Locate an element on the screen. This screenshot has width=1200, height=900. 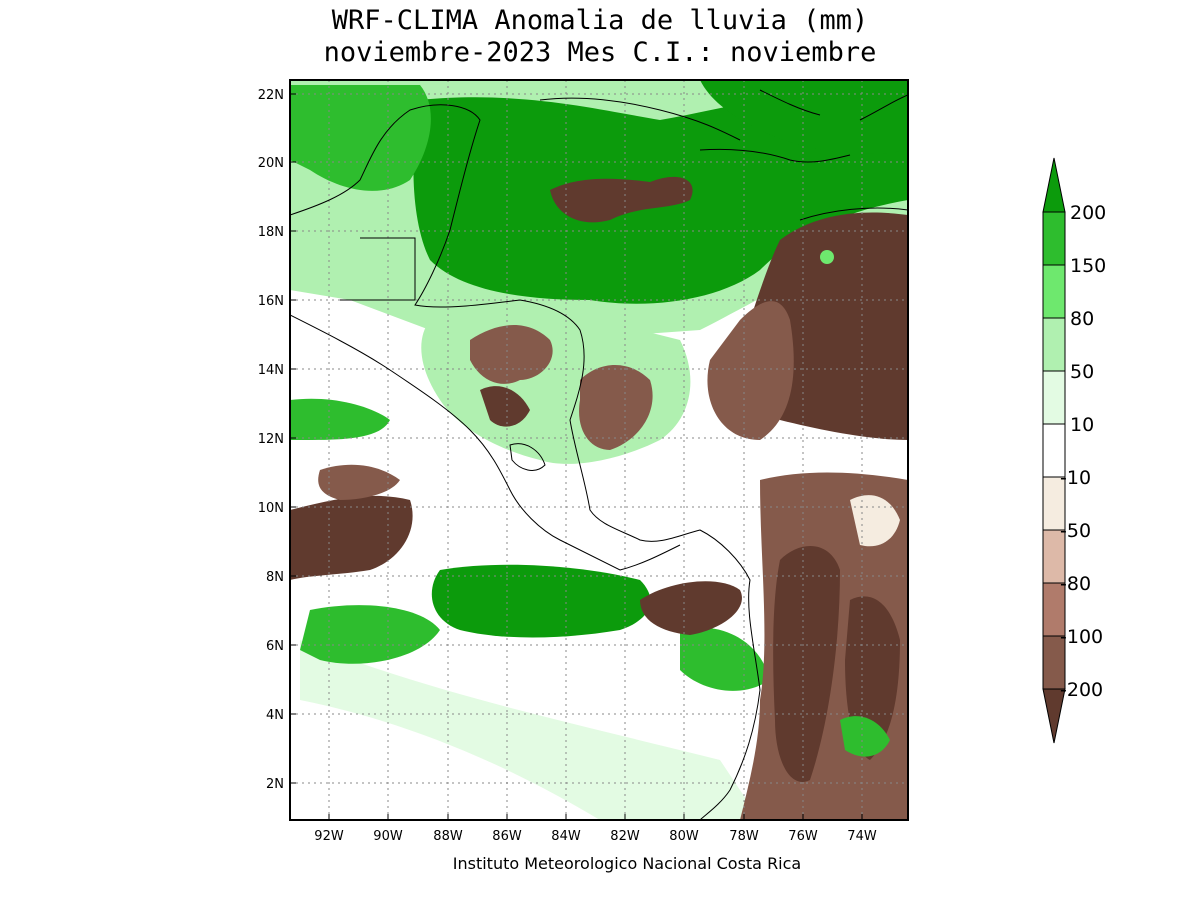
colorbar-label: 50 is located at coordinates (1082, 372).